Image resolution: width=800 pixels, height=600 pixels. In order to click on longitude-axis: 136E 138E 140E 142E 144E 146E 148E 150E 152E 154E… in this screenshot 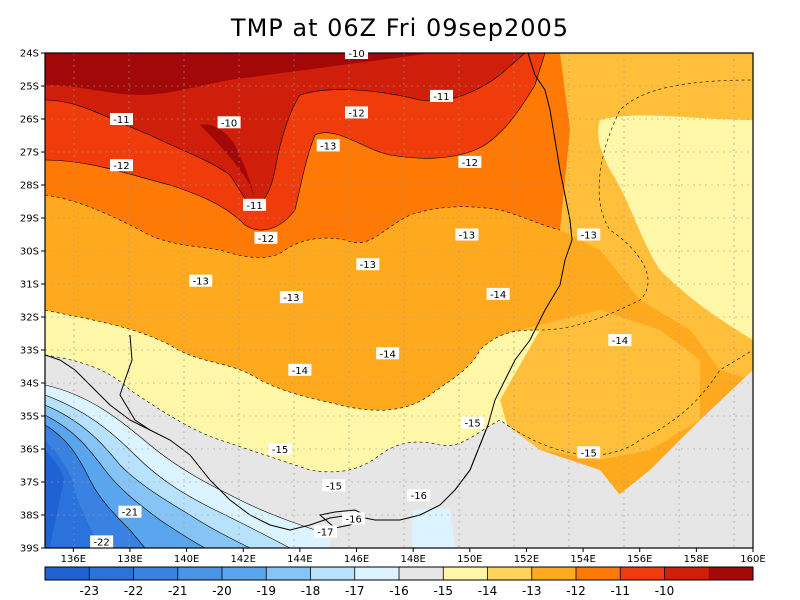, I will do `click(413, 556)`.